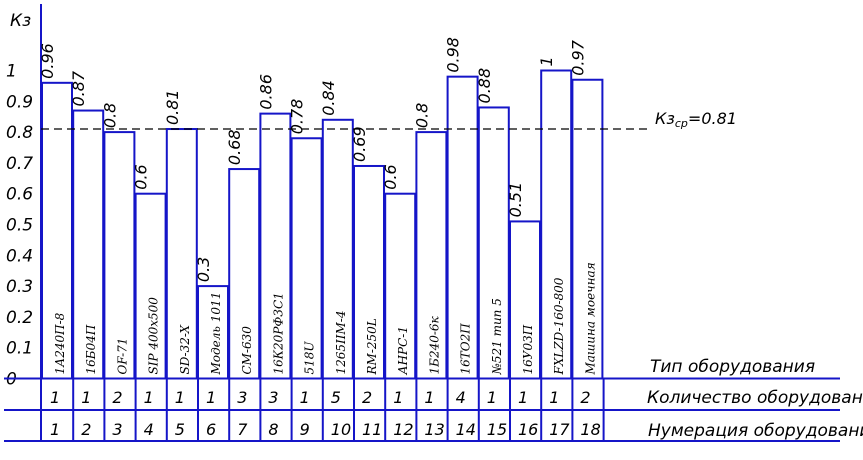 Image resolution: width=863 pixels, height=460 pixels. Describe the element at coordinates (19, 164) in the screenshot. I see `y-tick-label: 0.7` at that location.